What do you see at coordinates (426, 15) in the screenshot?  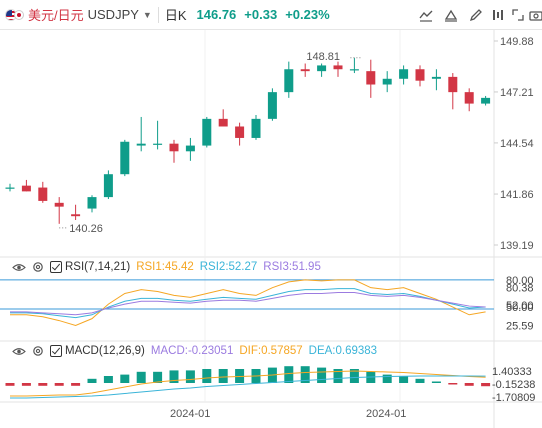 I see `indicator-icon` at bounding box center [426, 15].